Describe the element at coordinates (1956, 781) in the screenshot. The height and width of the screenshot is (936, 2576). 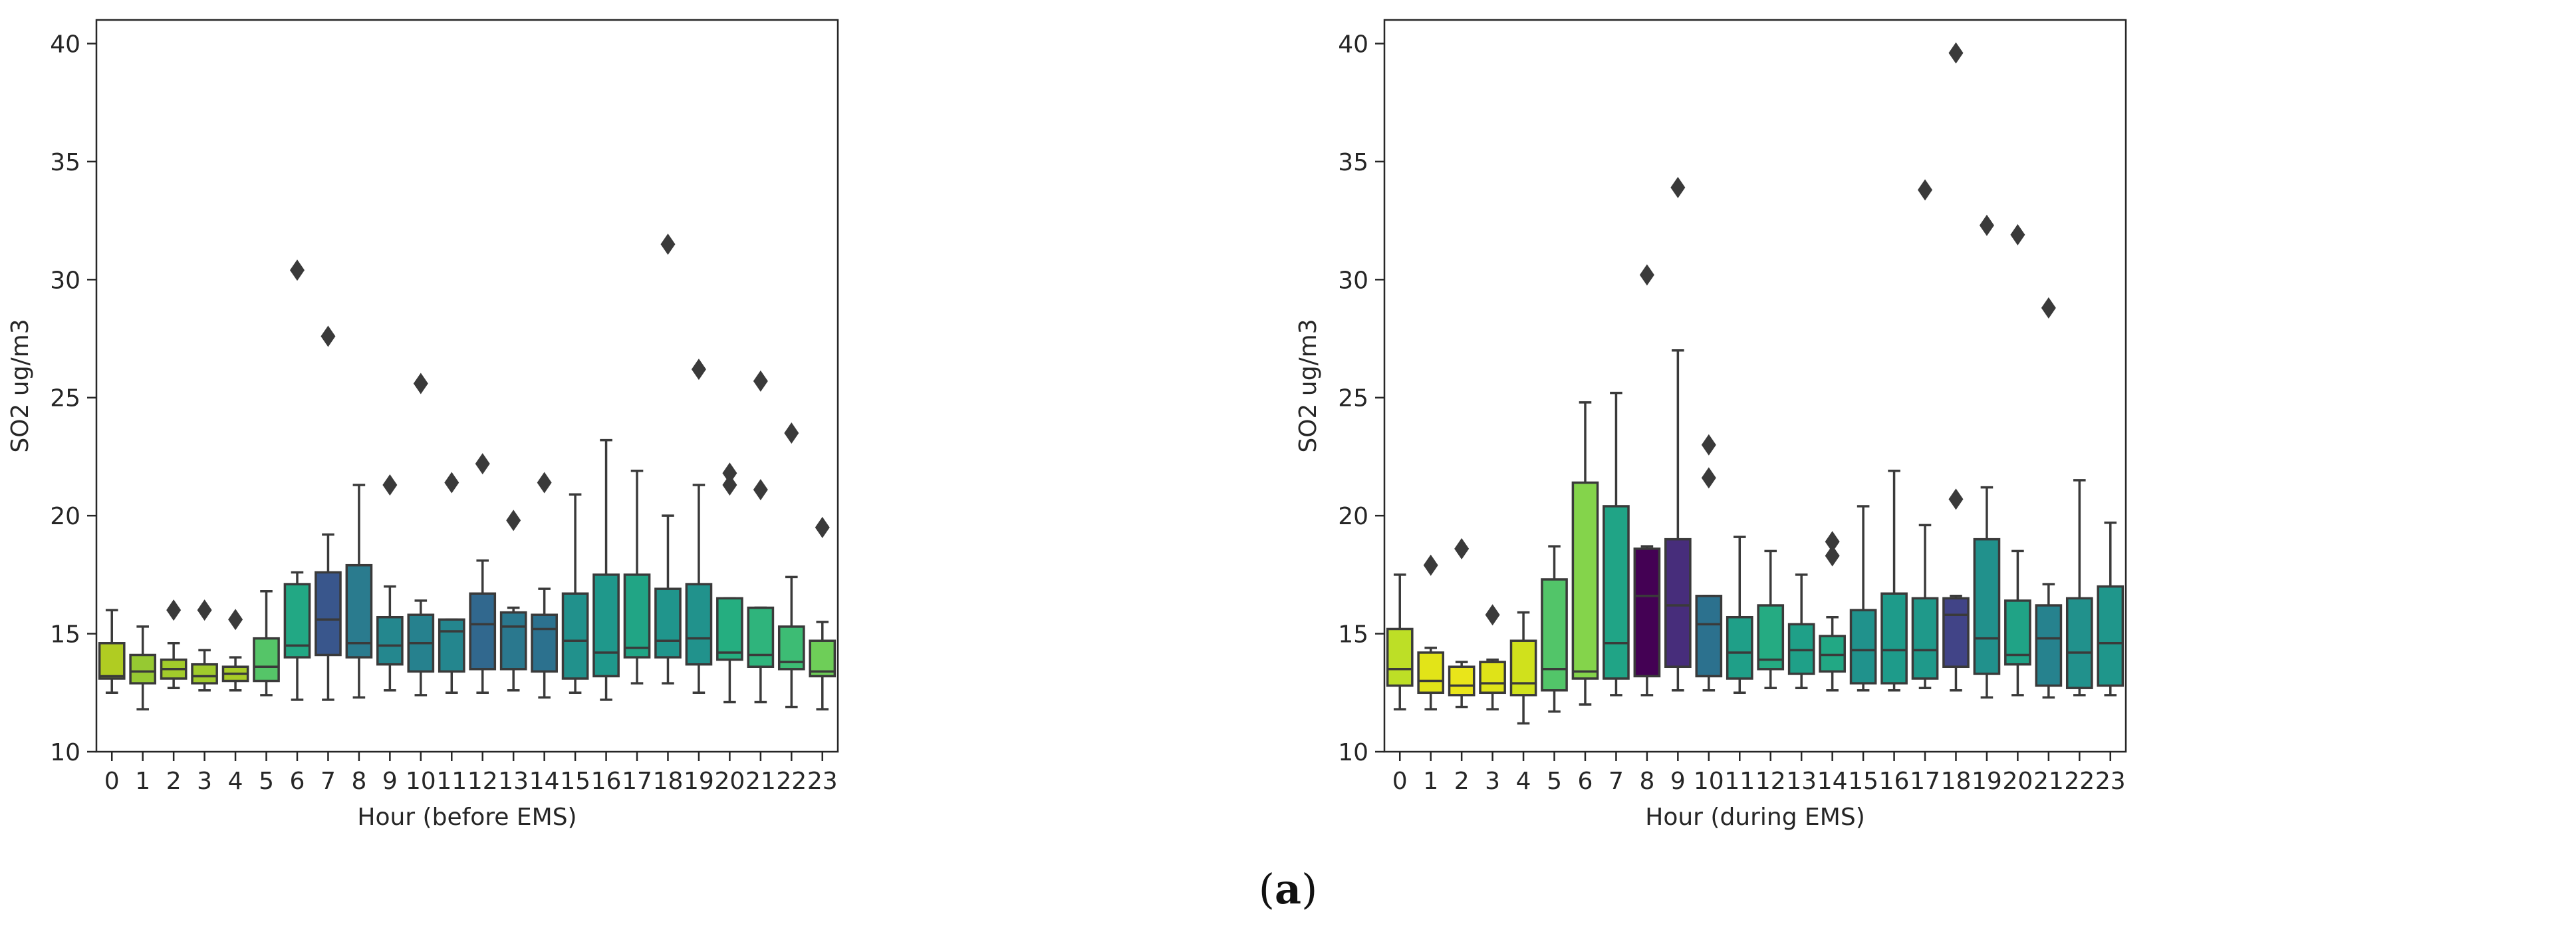
I see `x-tick-label: 18` at that location.